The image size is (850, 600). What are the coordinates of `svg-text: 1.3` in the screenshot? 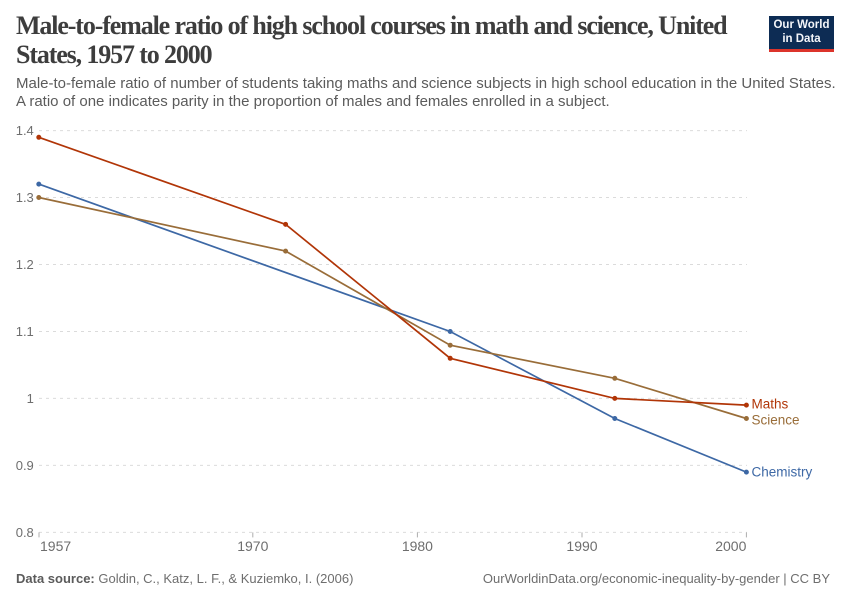 It's located at (25, 197).